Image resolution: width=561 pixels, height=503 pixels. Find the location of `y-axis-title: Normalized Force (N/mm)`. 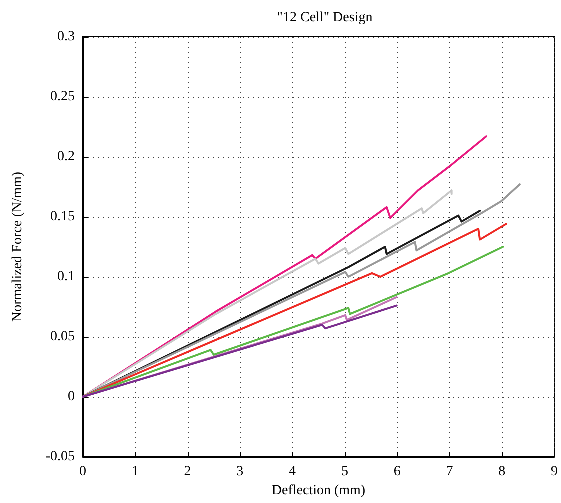

y-axis-title: Normalized Force (N/mm) is located at coordinates (18, 247).